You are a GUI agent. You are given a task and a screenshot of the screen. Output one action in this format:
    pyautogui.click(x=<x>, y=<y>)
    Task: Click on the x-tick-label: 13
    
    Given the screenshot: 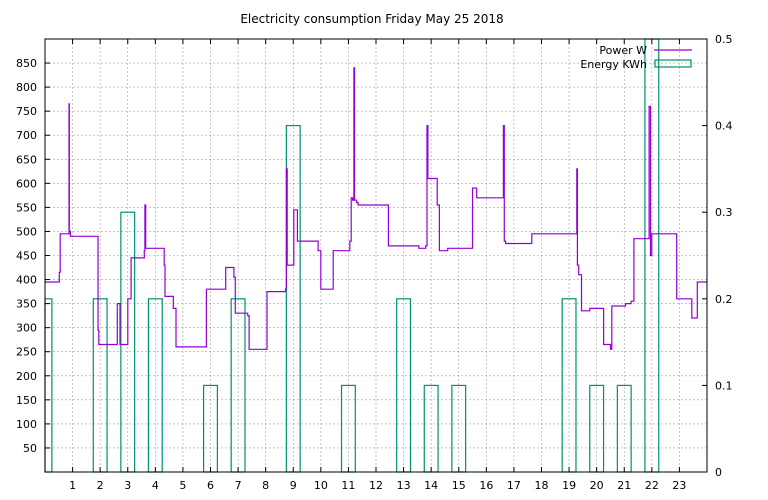 What is the action you would take?
    pyautogui.click(x=404, y=485)
    